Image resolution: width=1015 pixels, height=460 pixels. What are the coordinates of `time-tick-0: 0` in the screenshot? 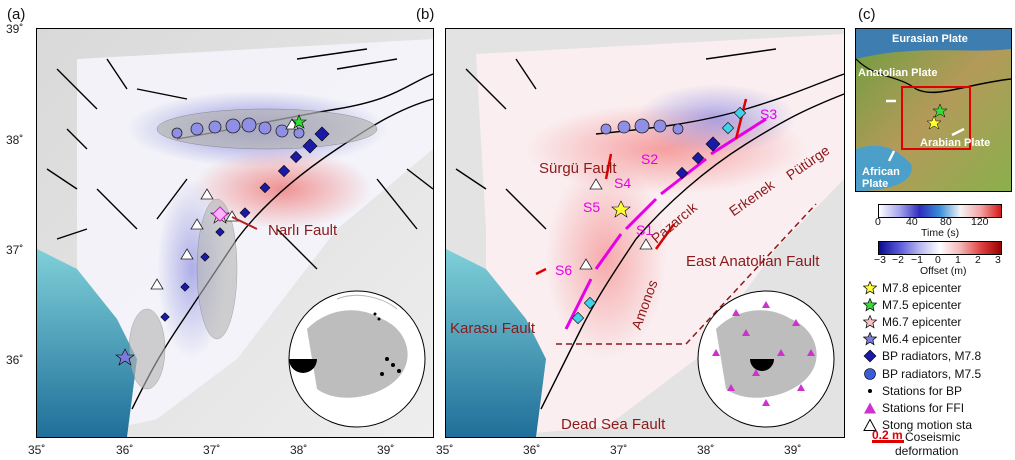 It's located at (878, 222).